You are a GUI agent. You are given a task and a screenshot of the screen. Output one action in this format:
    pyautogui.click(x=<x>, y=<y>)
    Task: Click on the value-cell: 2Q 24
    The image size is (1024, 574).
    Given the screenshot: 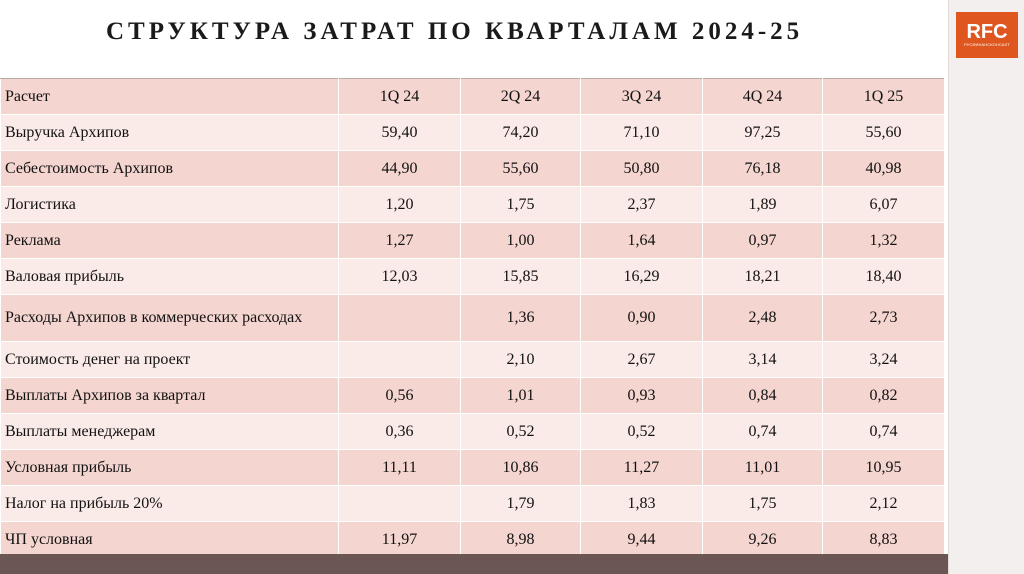 What is the action you would take?
    pyautogui.click(x=520, y=96)
    